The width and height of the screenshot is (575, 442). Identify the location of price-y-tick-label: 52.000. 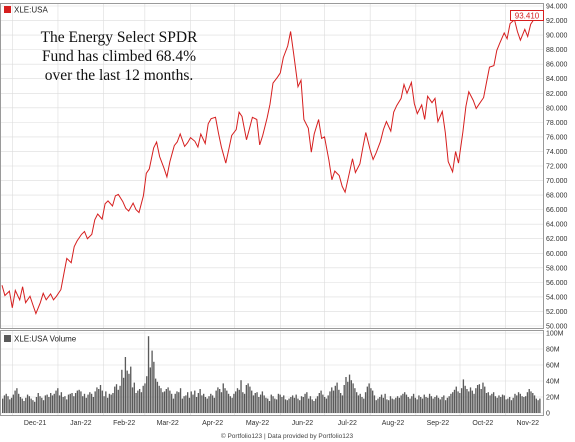
(557, 312).